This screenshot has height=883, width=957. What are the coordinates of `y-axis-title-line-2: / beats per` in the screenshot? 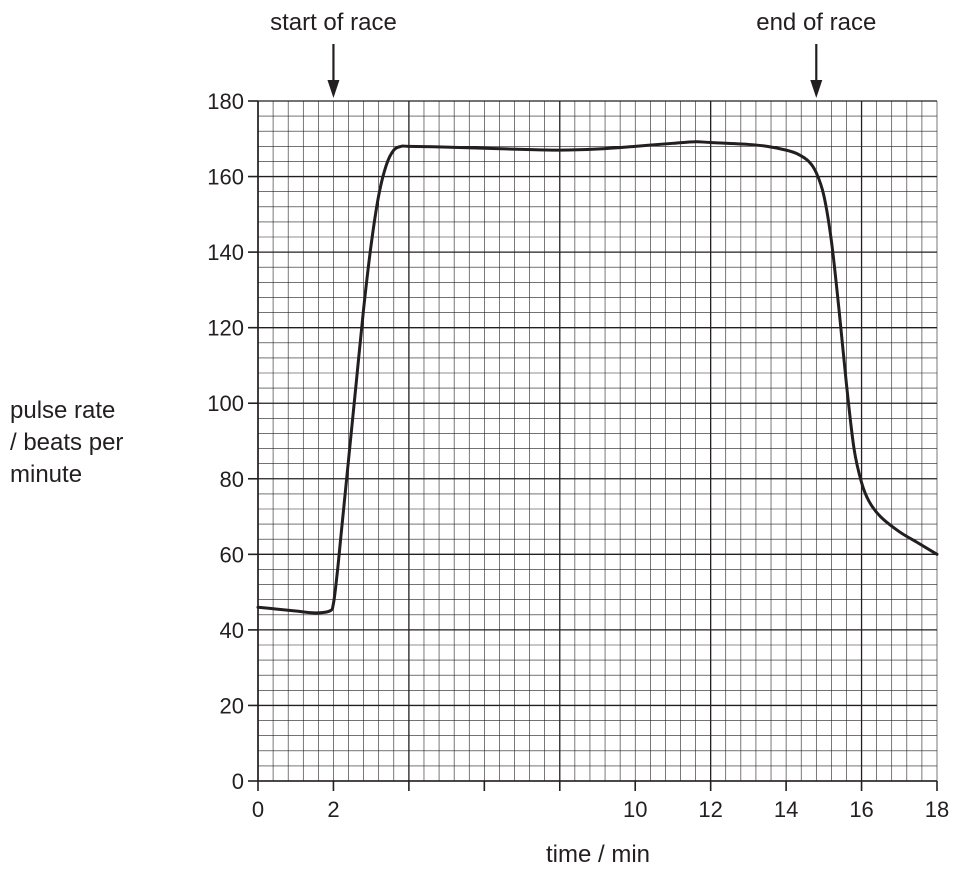 It's located at (66, 442).